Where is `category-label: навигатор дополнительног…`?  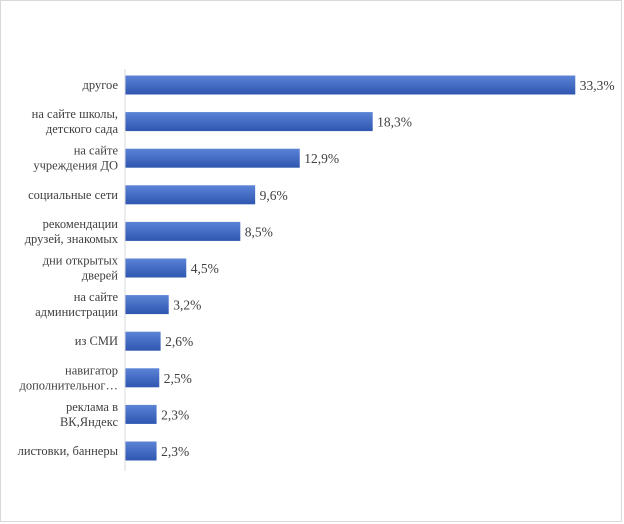 category-label: навигатор дополнительног… is located at coordinates (68, 377).